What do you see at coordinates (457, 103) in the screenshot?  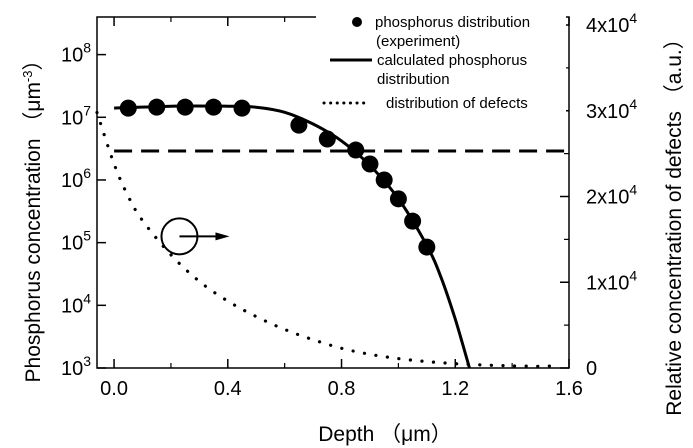 I see `legend-label: distribution of defects` at bounding box center [457, 103].